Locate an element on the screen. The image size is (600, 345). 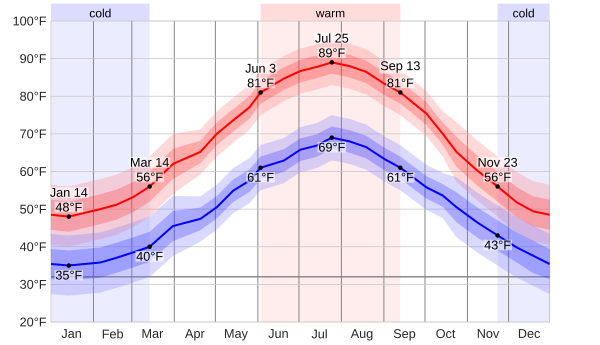
x-tick-label: Nov is located at coordinates (489, 333).